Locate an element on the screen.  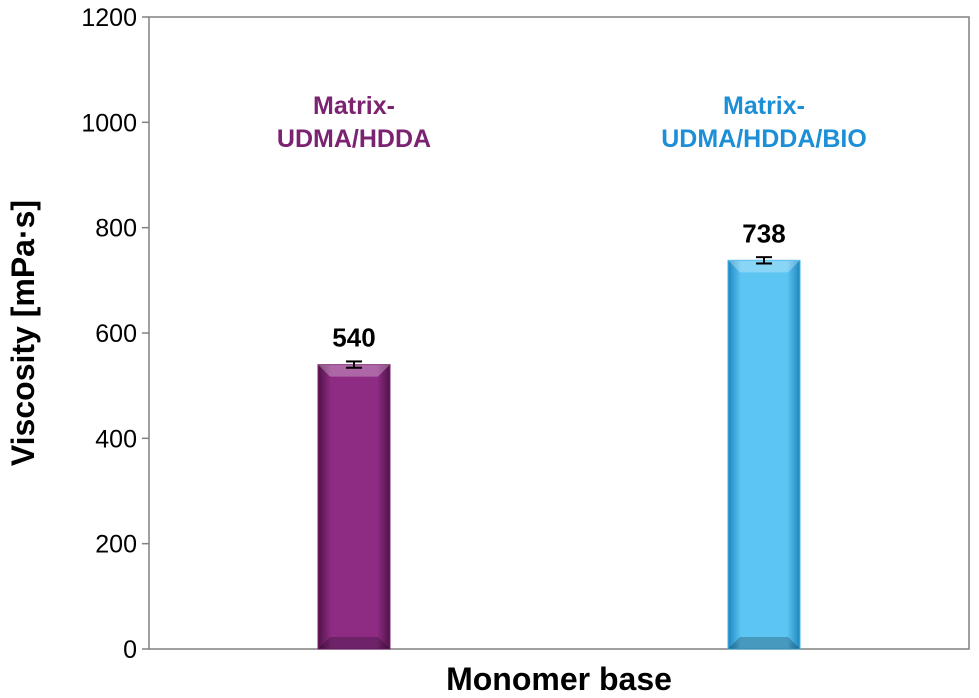
bar-category-label: UDMA/HDDA is located at coordinates (354, 139).